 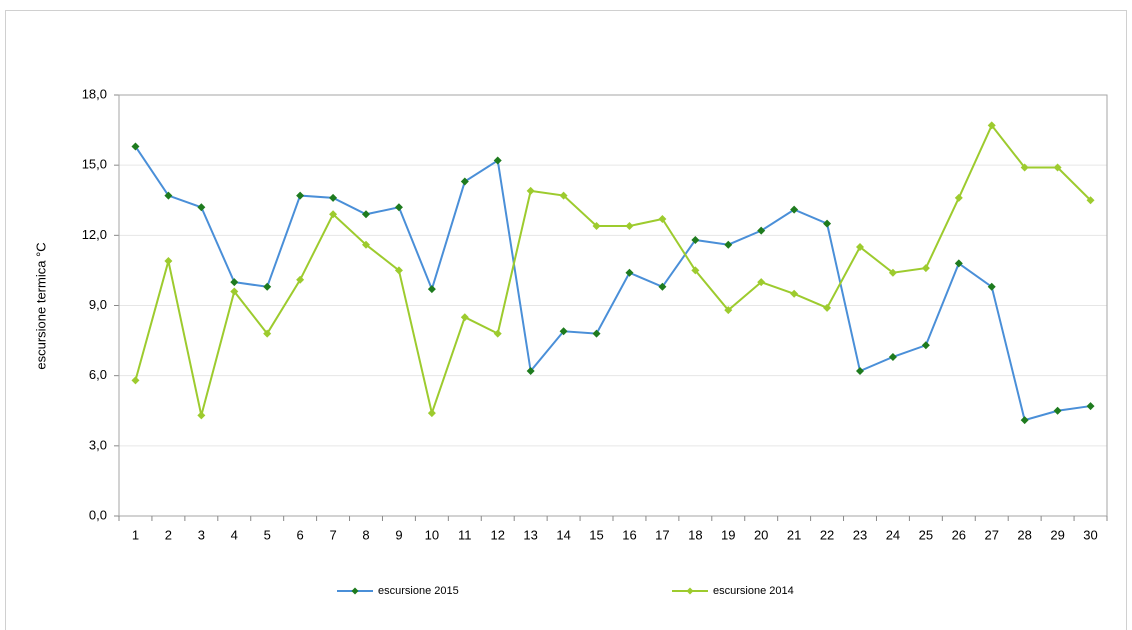 What do you see at coordinates (530, 534) in the screenshot?
I see `x-tick-label: 13` at bounding box center [530, 534].